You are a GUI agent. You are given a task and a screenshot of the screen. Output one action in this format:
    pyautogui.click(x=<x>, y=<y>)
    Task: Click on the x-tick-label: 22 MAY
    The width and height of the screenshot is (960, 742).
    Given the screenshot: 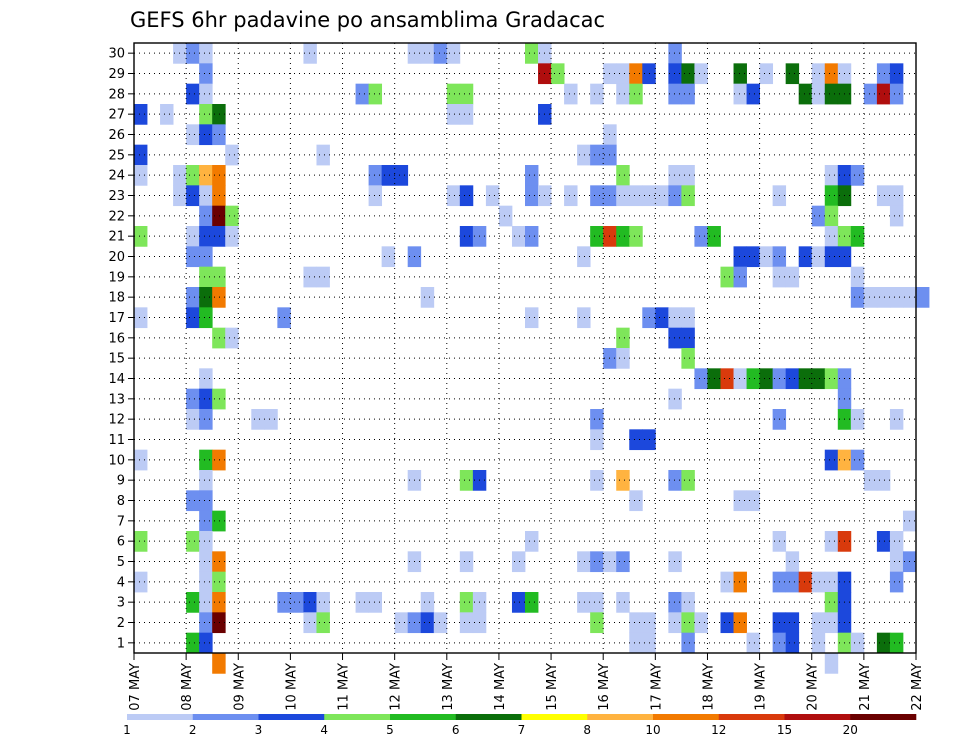 What is the action you would take?
    pyautogui.click(x=917, y=687)
    